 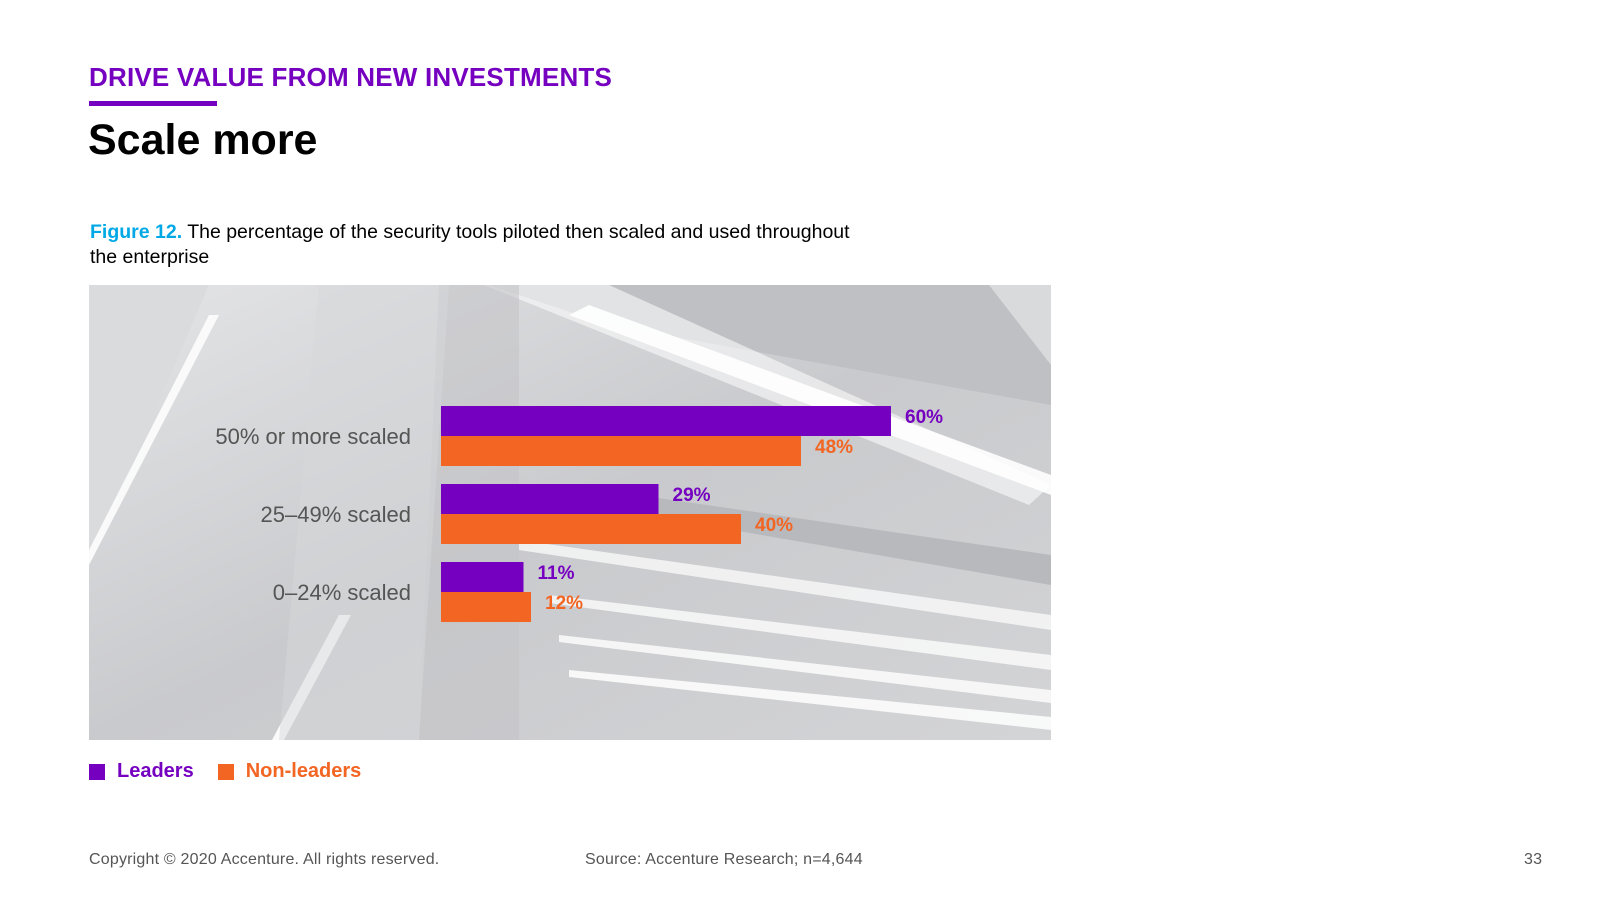 I want to click on legend-item-leaders: Leaders, so click(x=141, y=771).